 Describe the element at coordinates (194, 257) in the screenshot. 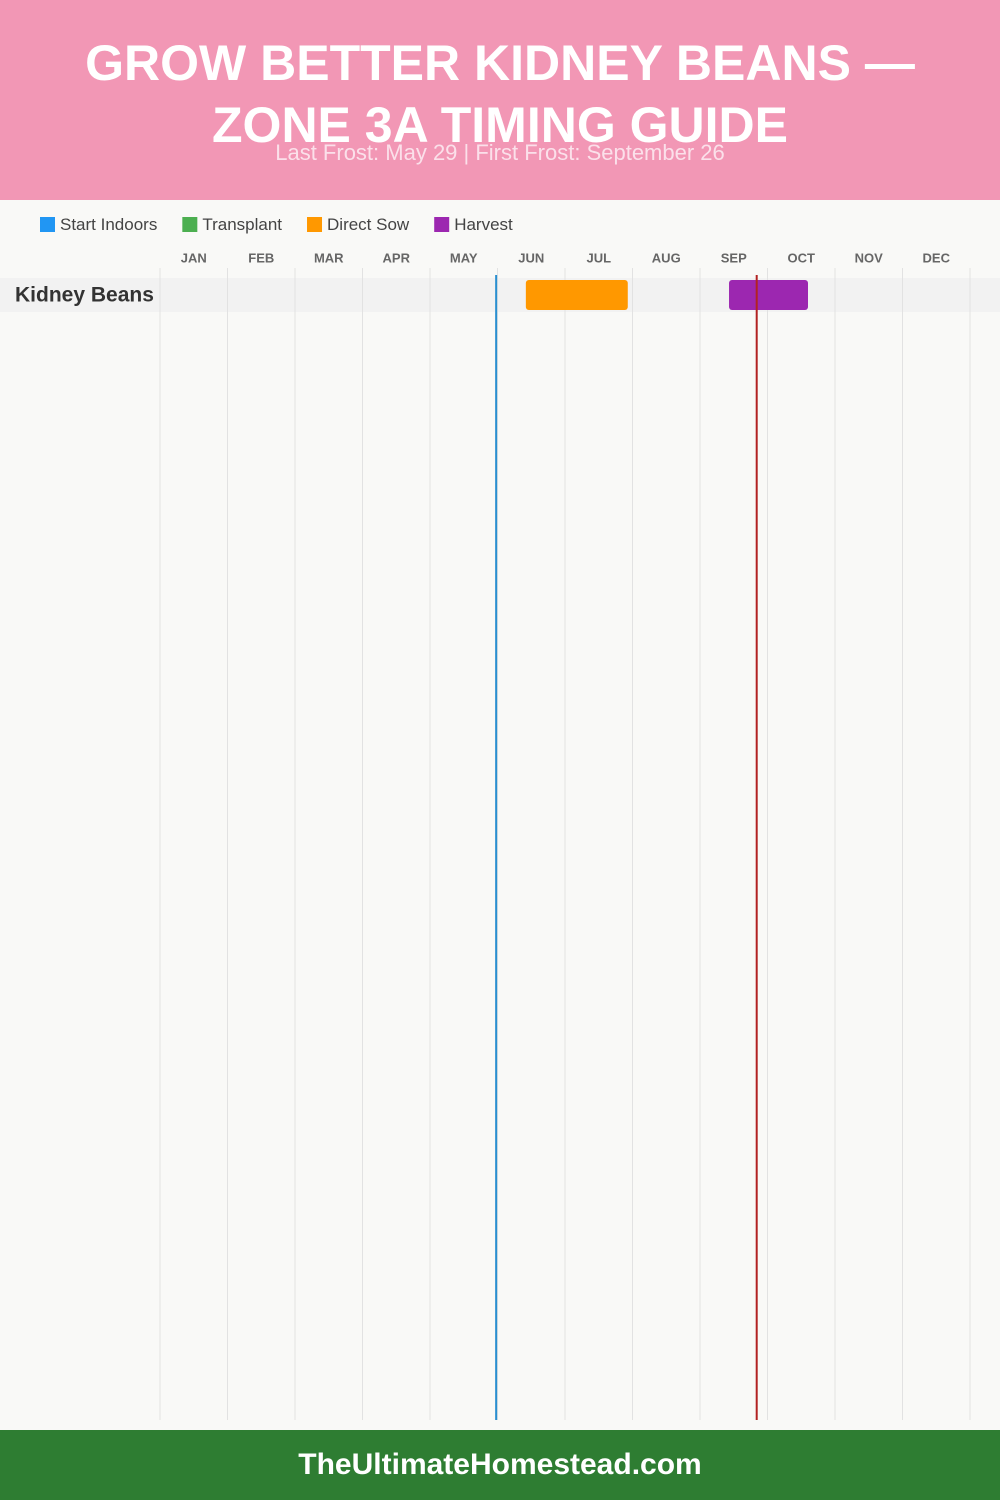

I see `month-label: JAN` at that location.